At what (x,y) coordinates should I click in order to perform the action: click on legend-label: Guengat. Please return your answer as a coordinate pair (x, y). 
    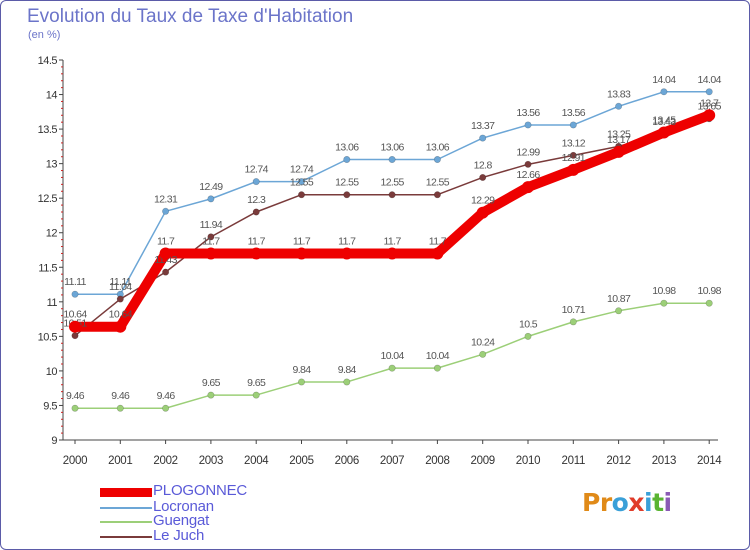
    Looking at the image, I should click on (181, 520).